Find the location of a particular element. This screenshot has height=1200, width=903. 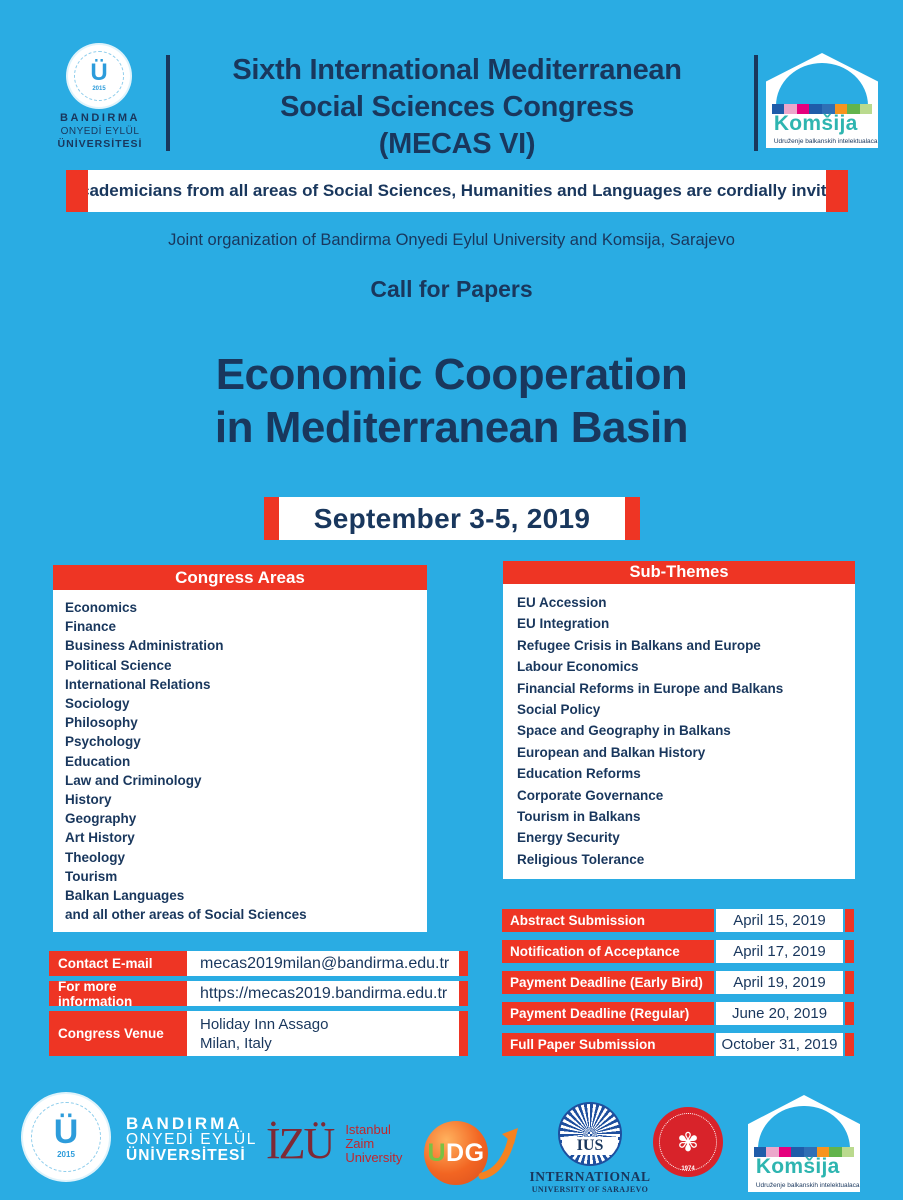

ius-name-line2: UNIVERSITY OF SARAJEVO is located at coordinates (590, 1189).